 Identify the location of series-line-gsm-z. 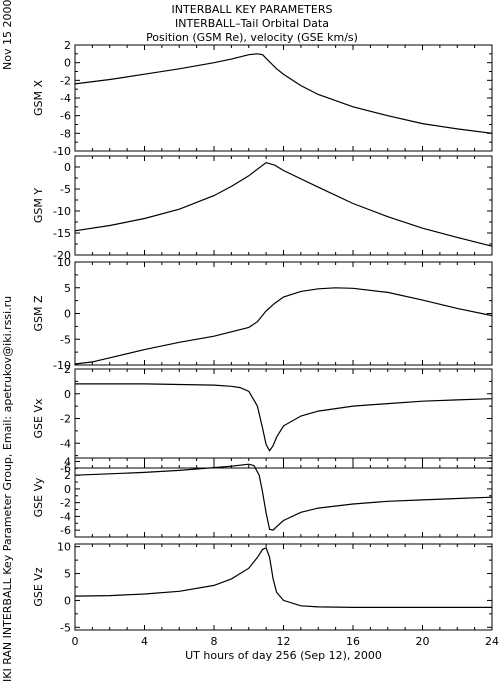
(283, 326).